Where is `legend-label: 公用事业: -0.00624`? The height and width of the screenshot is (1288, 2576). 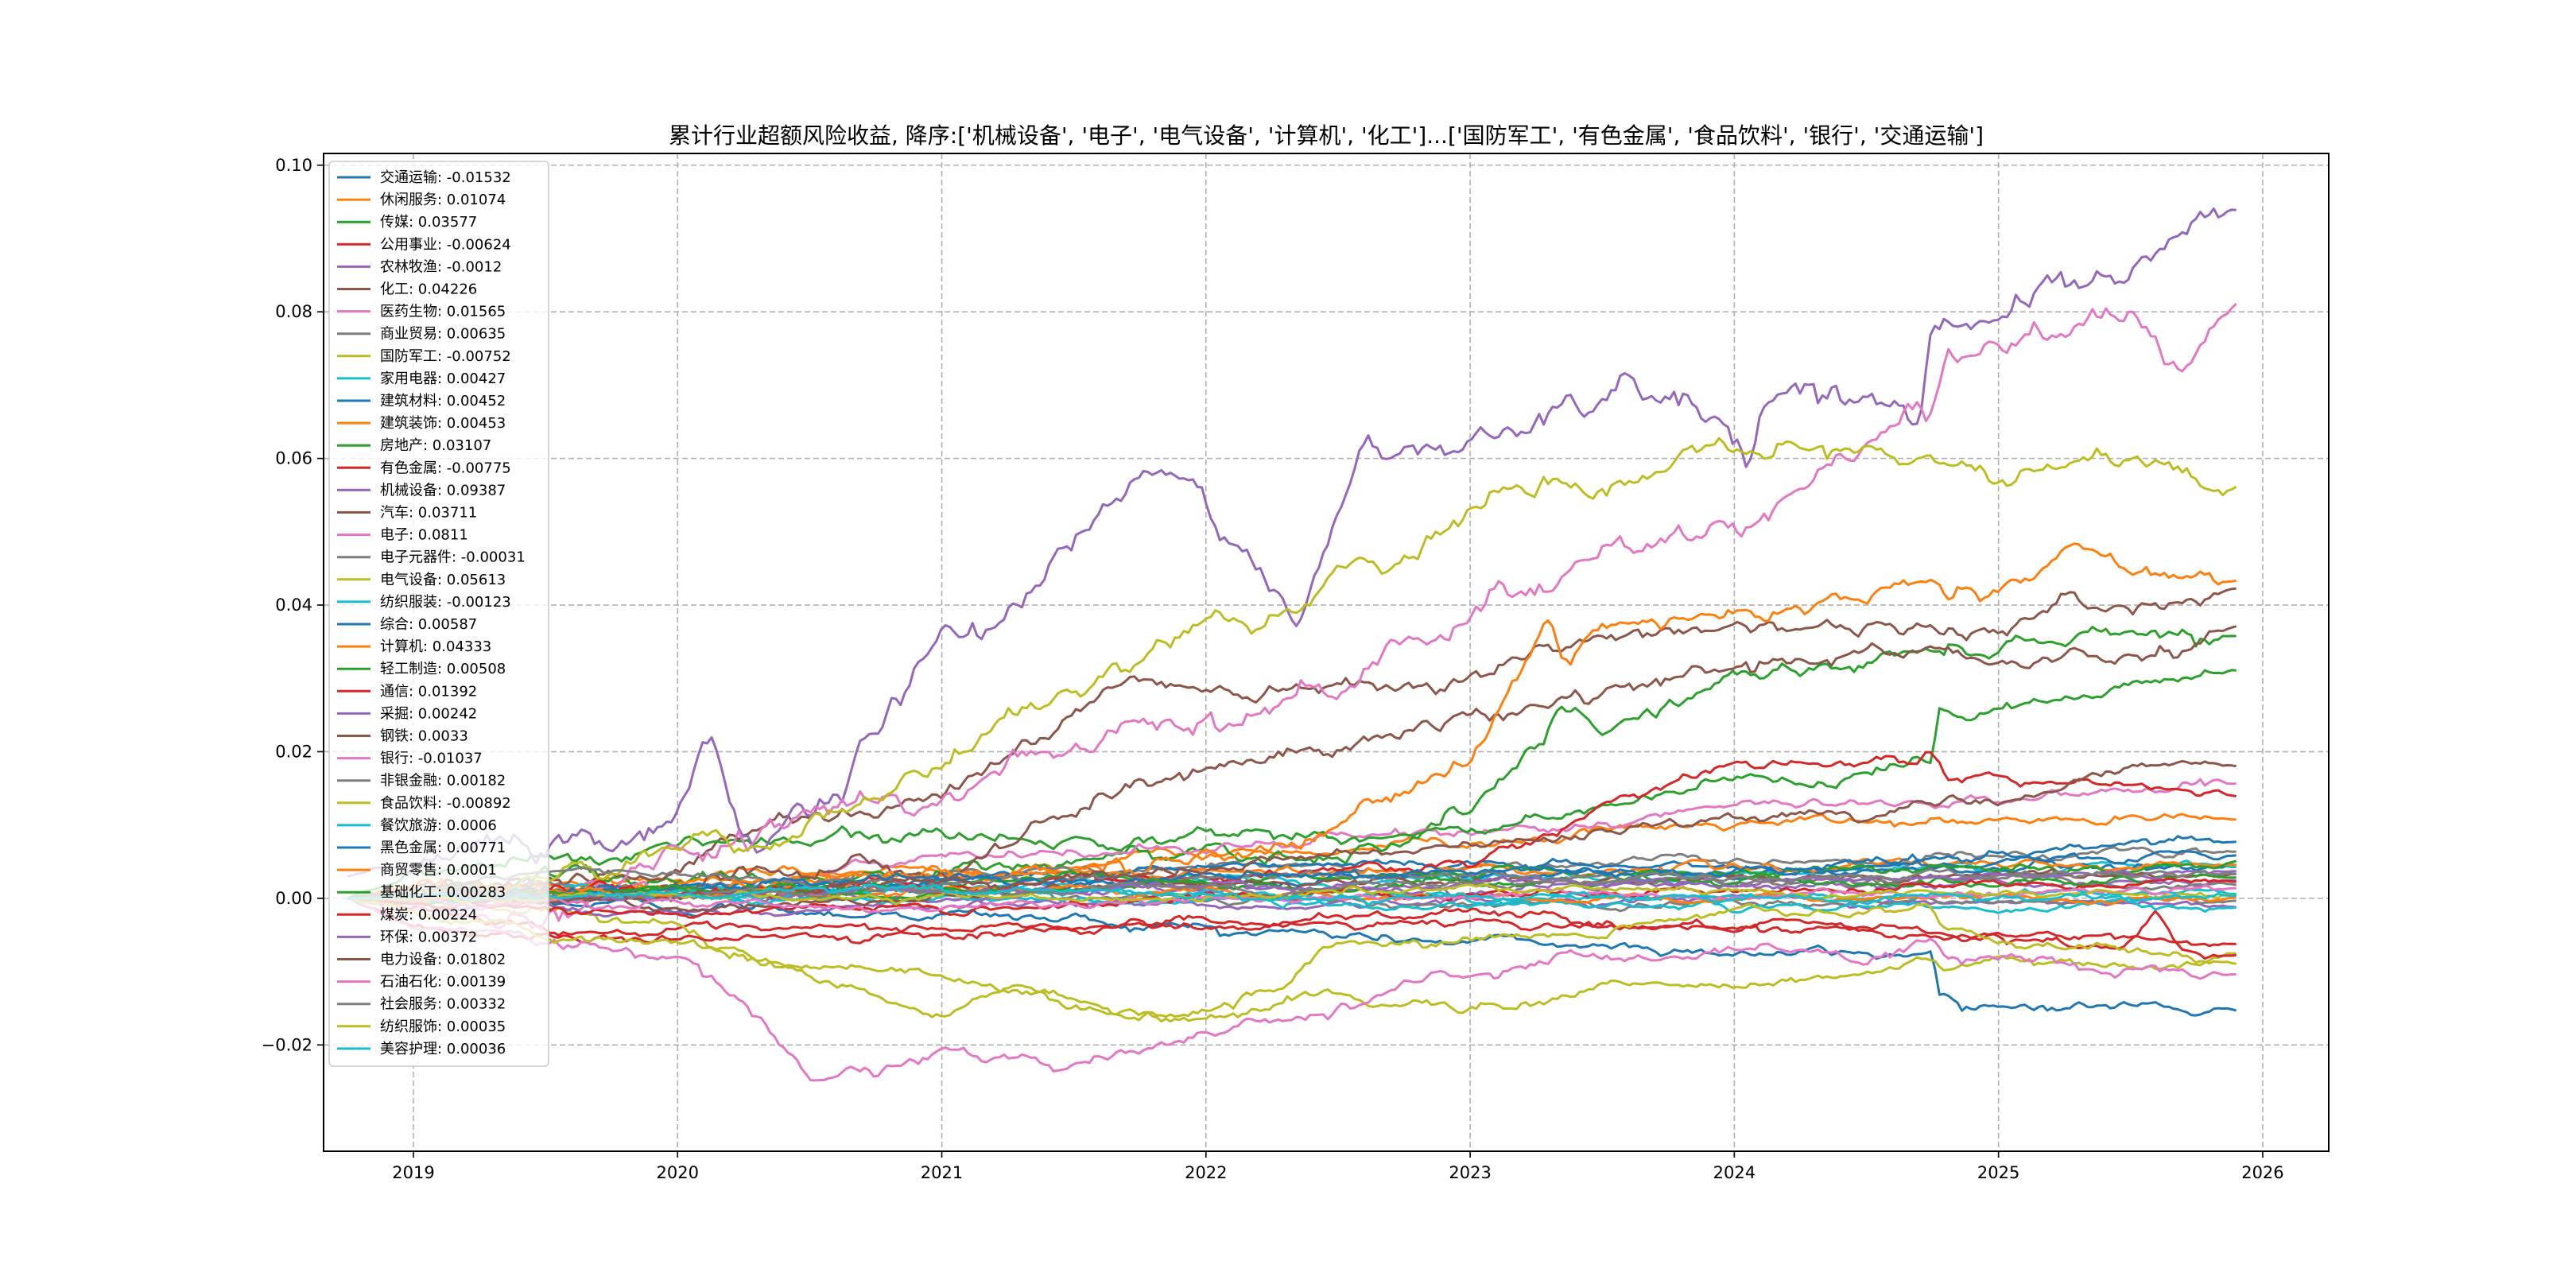 legend-label: 公用事业: -0.00624 is located at coordinates (445, 244).